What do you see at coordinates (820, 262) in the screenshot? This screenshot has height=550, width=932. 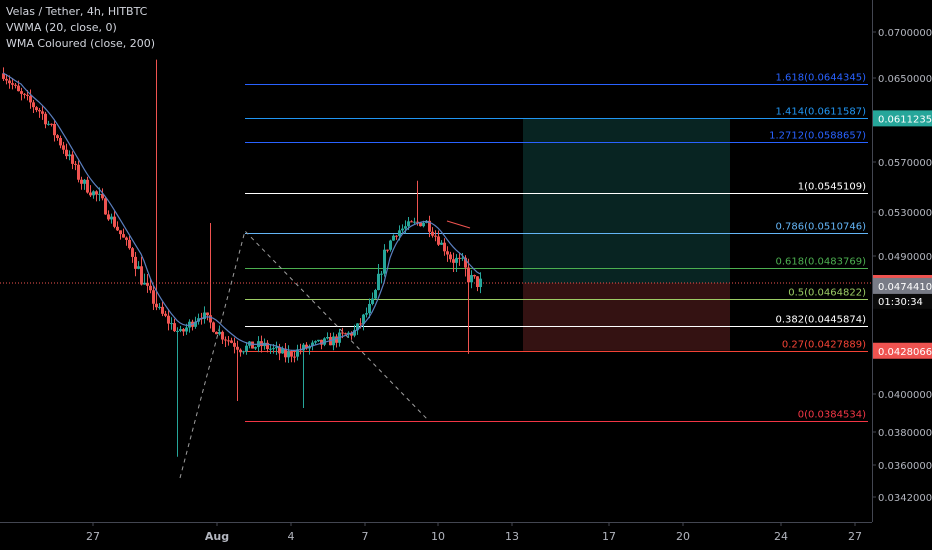 I see `fib-level-label: 0.618(0.0483769)` at bounding box center [820, 262].